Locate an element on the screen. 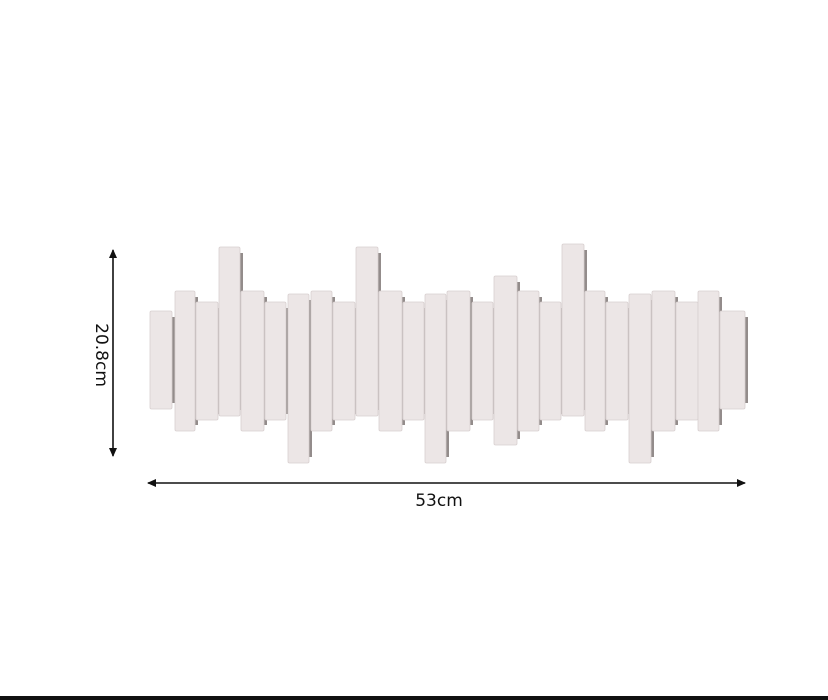 This screenshot has width=828, height=700. bottom-edge is located at coordinates (414, 698).